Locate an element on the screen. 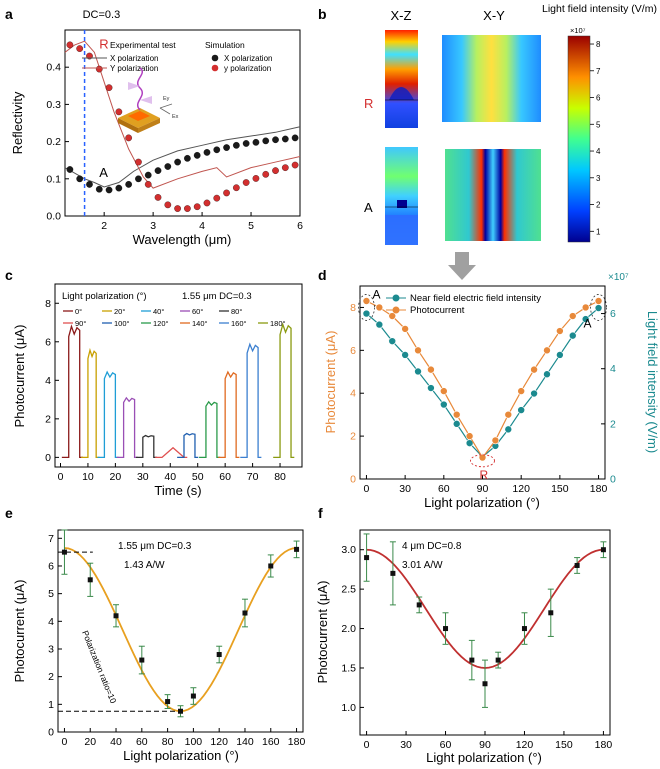  e-y-tick-label: 3 is located at coordinates (51, 649).